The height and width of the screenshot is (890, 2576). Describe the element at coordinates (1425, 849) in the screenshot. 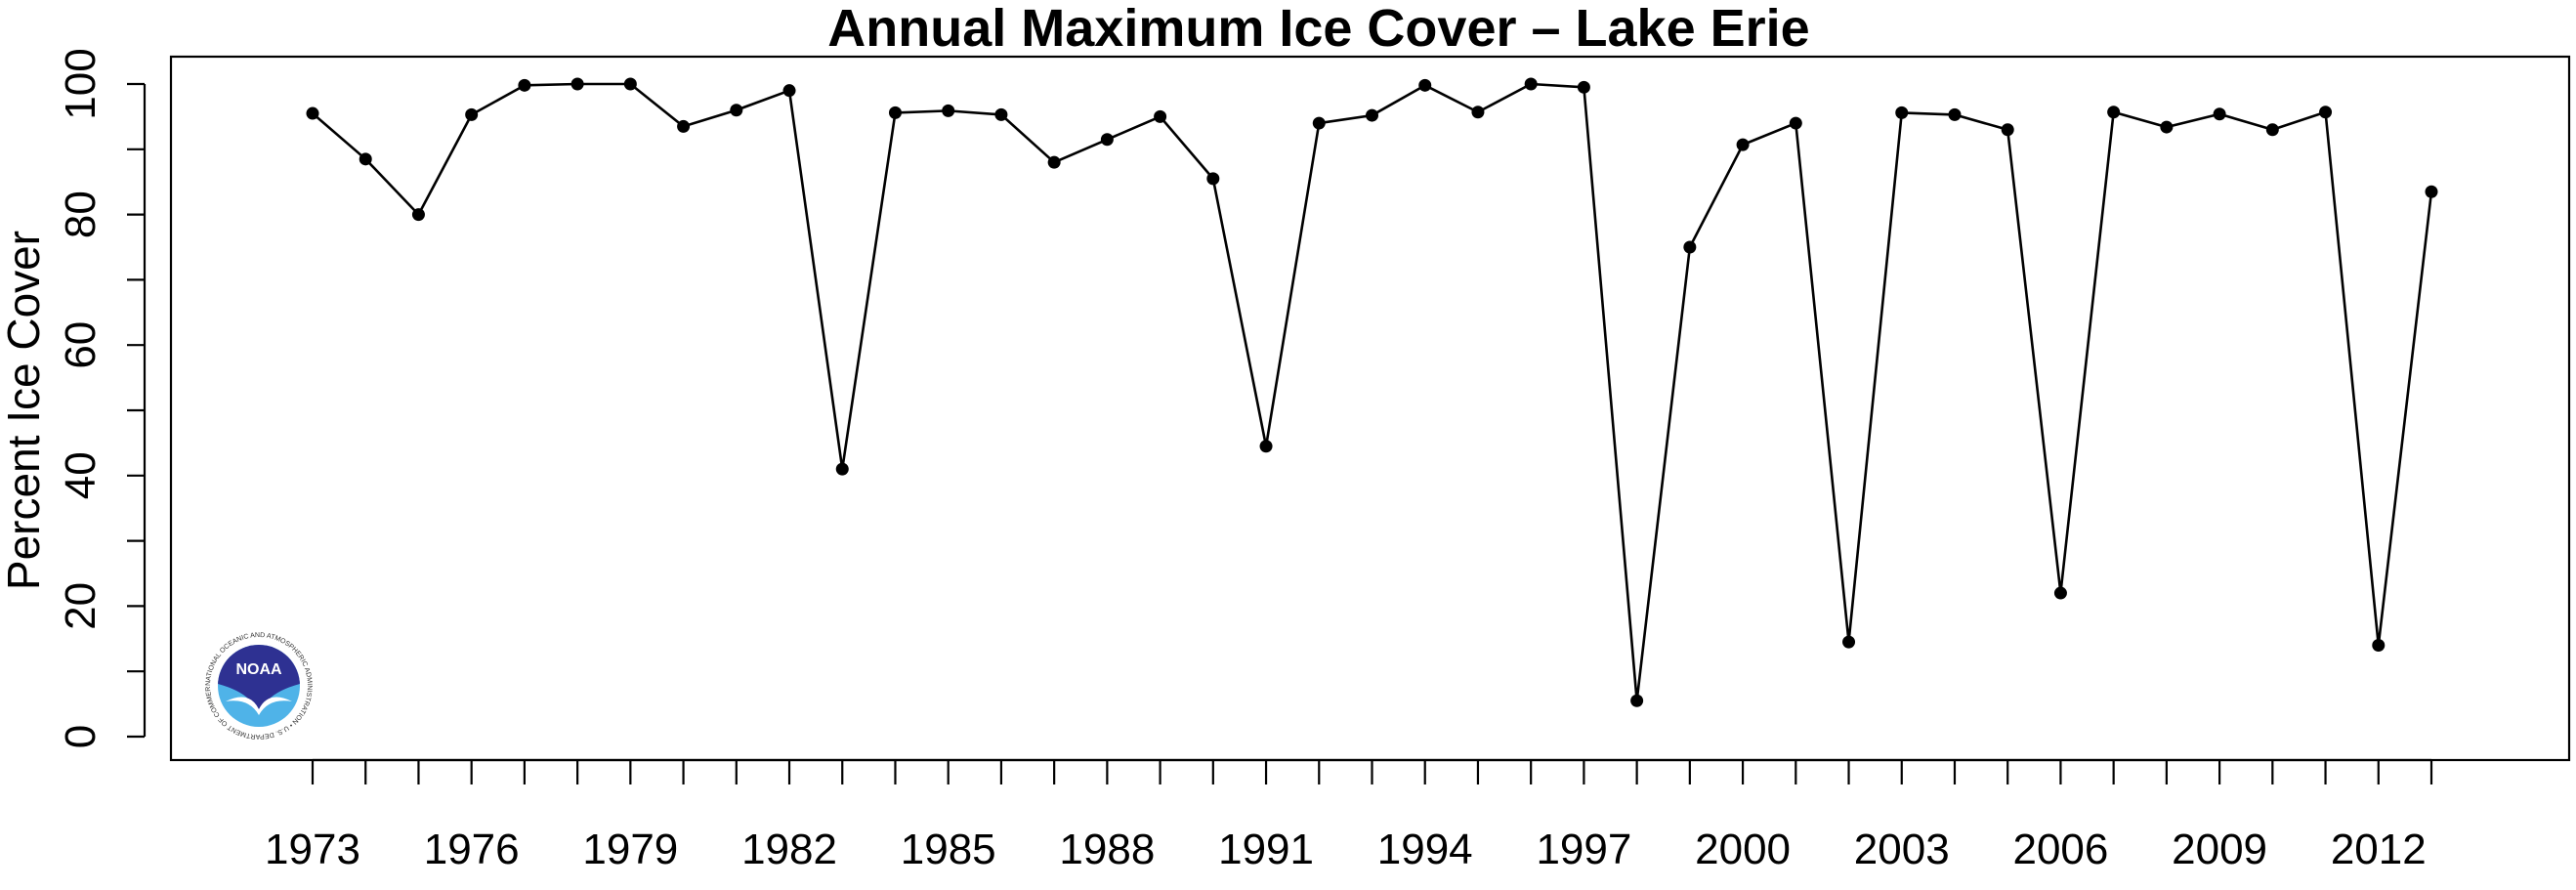

I see `x-tick-label: 1994` at that location.